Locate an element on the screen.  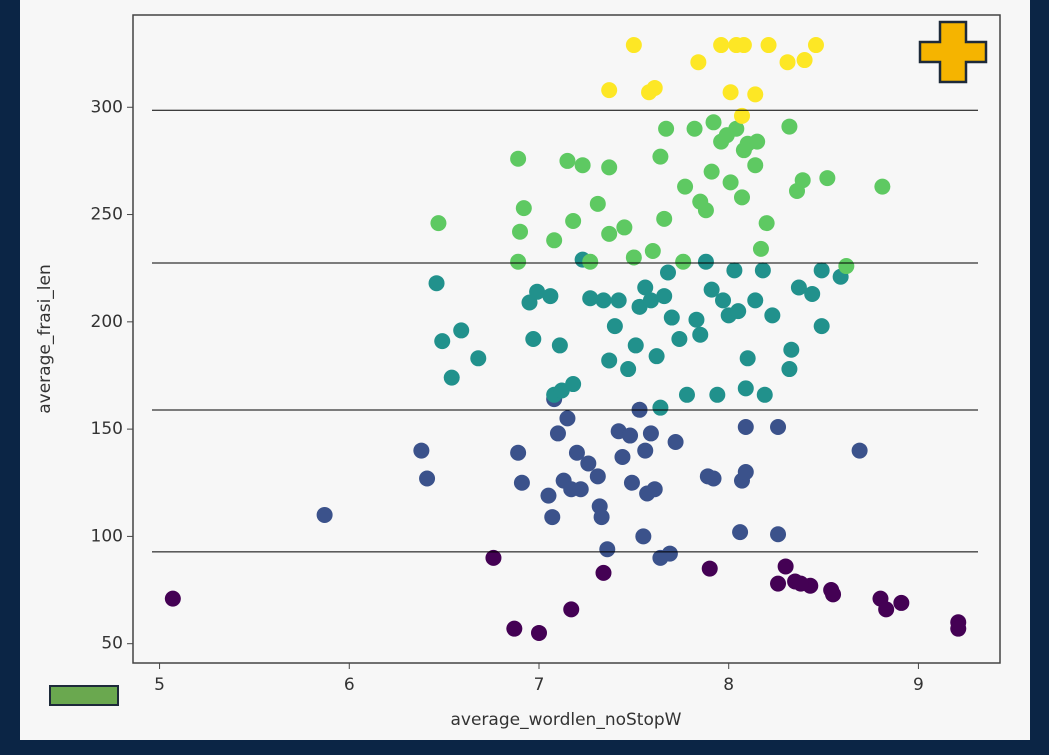
y-axis-label: average_frasi_len is located at coordinates (45, 339).